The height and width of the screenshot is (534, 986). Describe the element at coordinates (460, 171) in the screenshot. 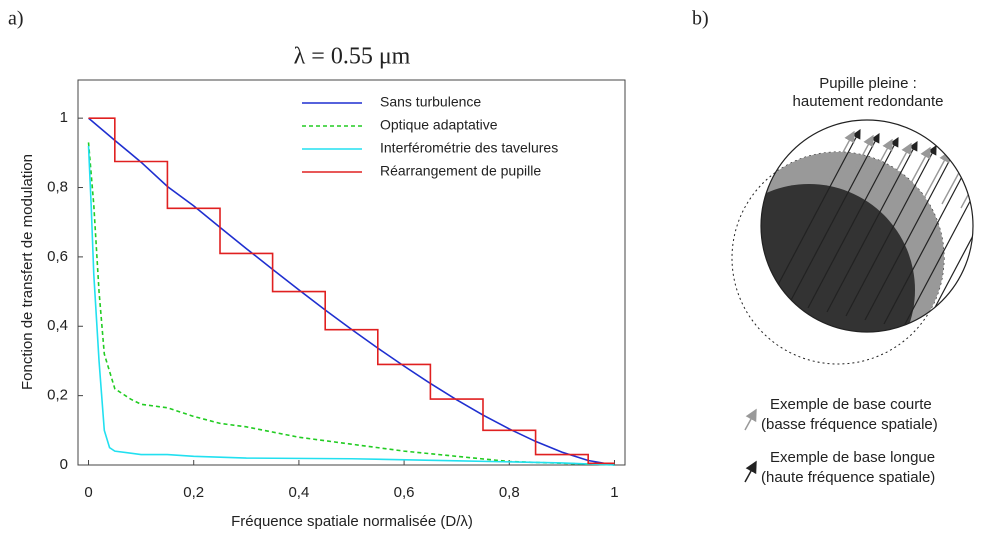

I see `legend-label: Réarrangement de pupille` at that location.